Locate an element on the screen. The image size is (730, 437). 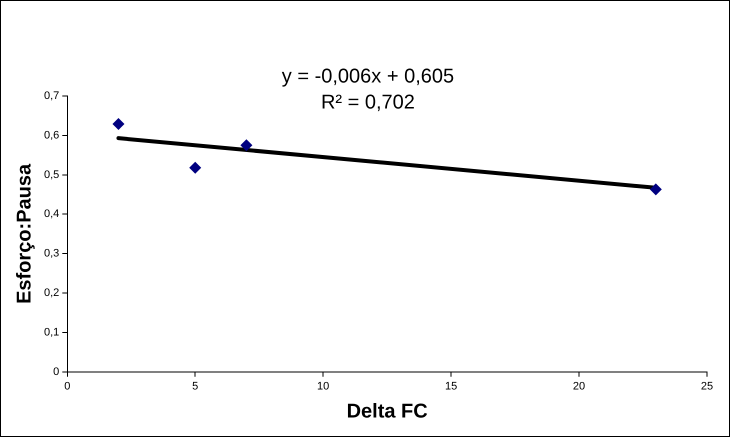
x-tick-label: 25 is located at coordinates (707, 386).